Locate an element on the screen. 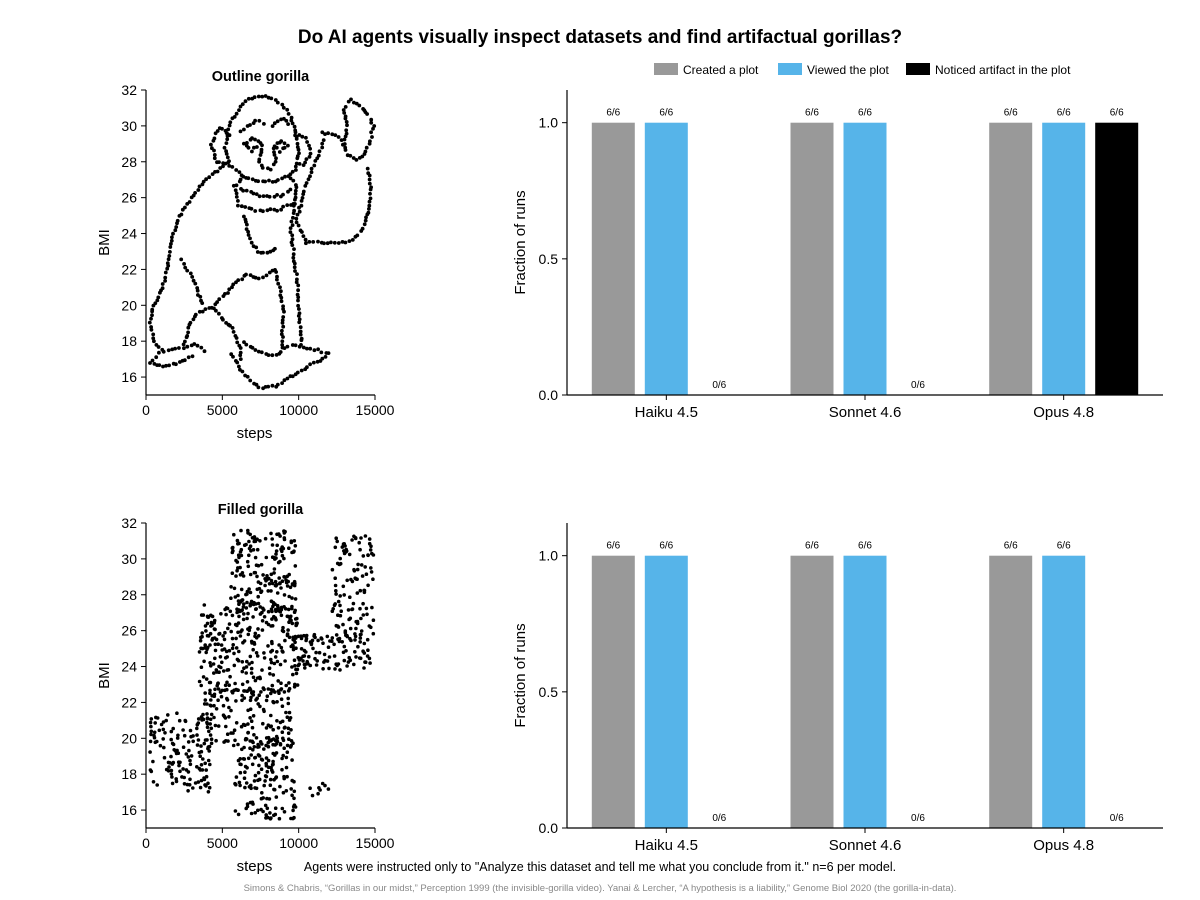  bar-data-label: 6/6 is located at coordinates (613, 546).